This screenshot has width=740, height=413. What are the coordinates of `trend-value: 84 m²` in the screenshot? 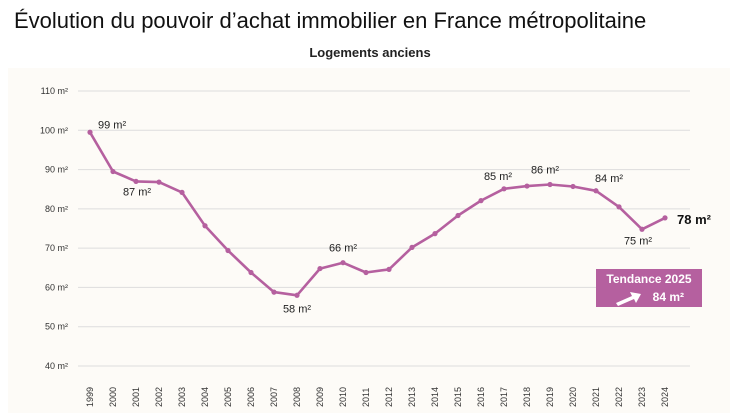 It's located at (668, 297).